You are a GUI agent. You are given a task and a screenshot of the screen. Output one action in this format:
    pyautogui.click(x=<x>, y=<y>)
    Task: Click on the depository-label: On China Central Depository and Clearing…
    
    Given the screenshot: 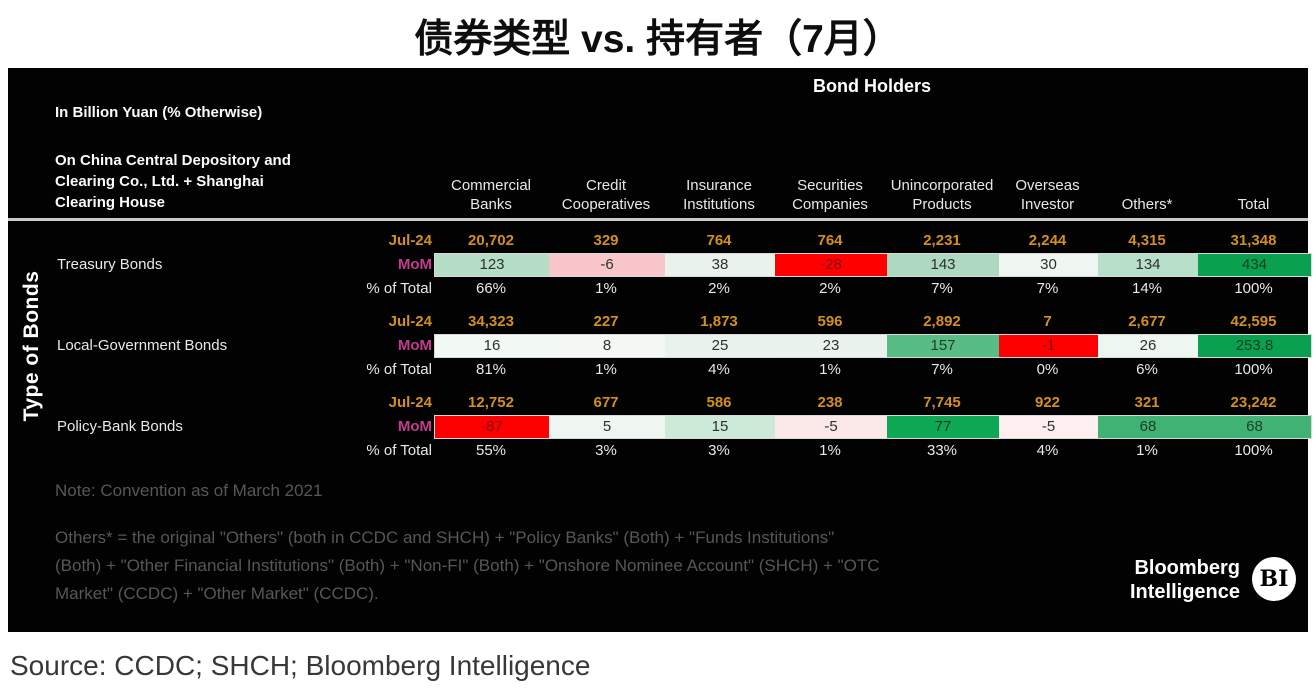 What is the action you would take?
    pyautogui.click(x=173, y=181)
    